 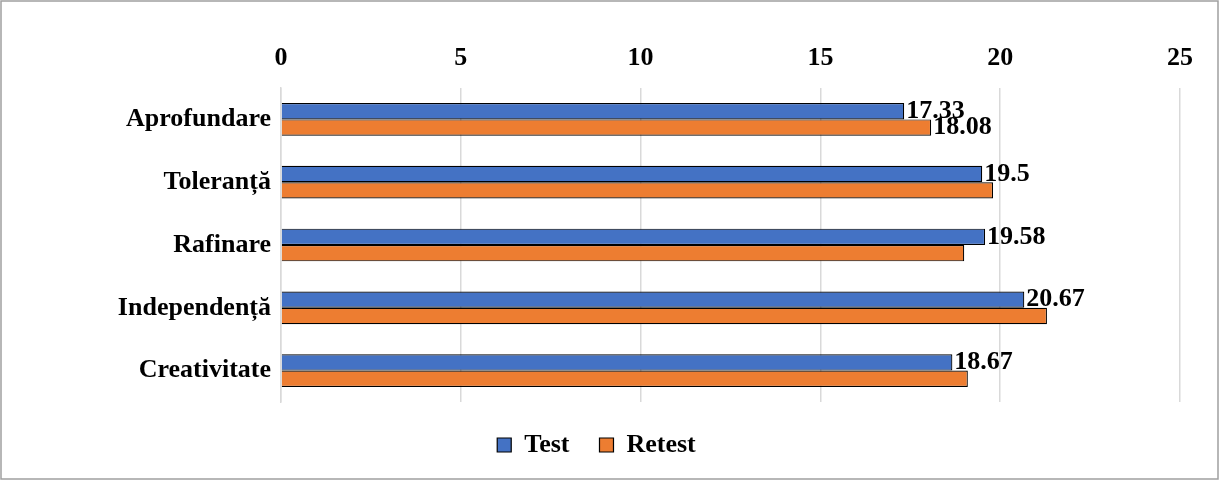 I want to click on x-tick-label: 15, so click(x=820, y=57).